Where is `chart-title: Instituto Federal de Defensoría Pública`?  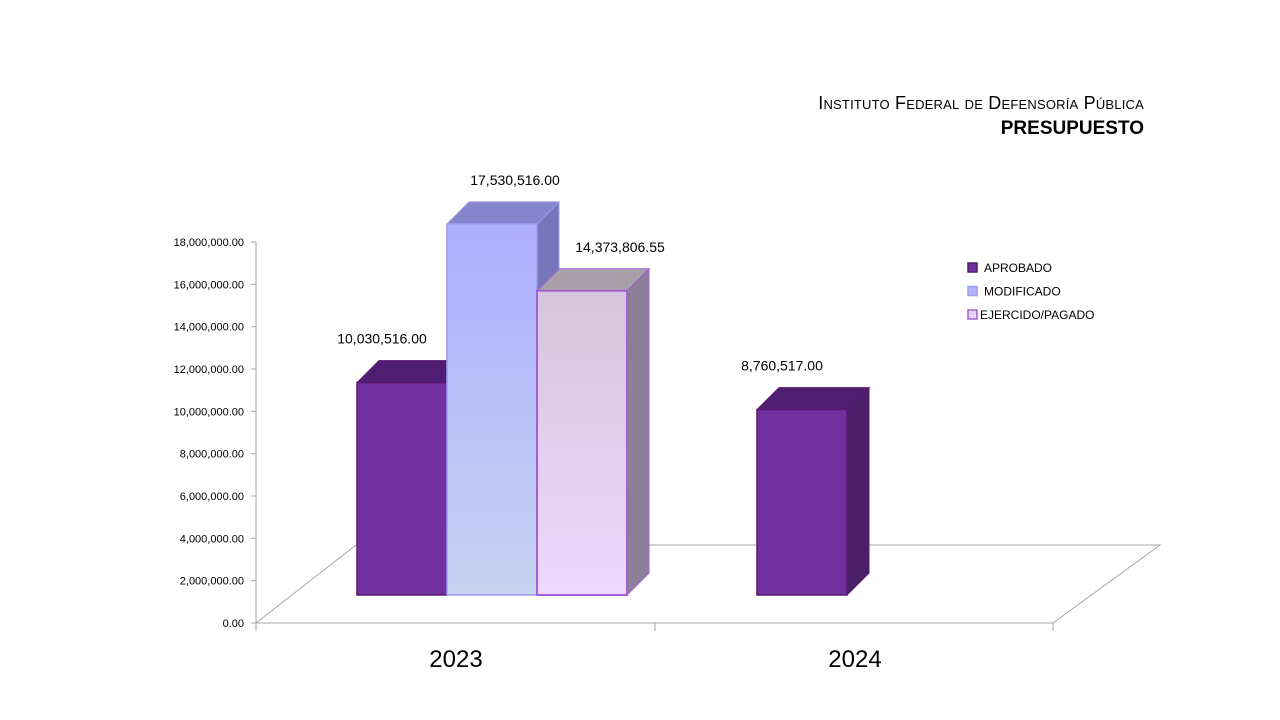 chart-title: Instituto Federal de Defensoría Pública is located at coordinates (981, 103).